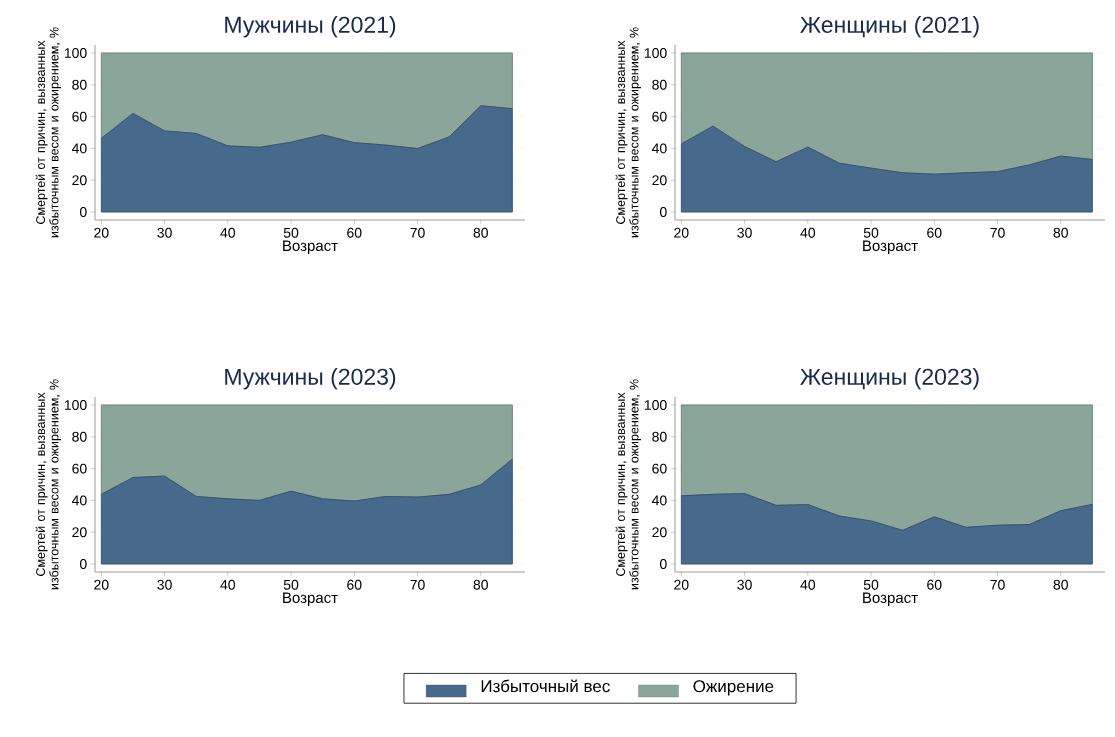  What do you see at coordinates (733, 688) in the screenshot?
I see `legend-label: Ожирение` at bounding box center [733, 688].